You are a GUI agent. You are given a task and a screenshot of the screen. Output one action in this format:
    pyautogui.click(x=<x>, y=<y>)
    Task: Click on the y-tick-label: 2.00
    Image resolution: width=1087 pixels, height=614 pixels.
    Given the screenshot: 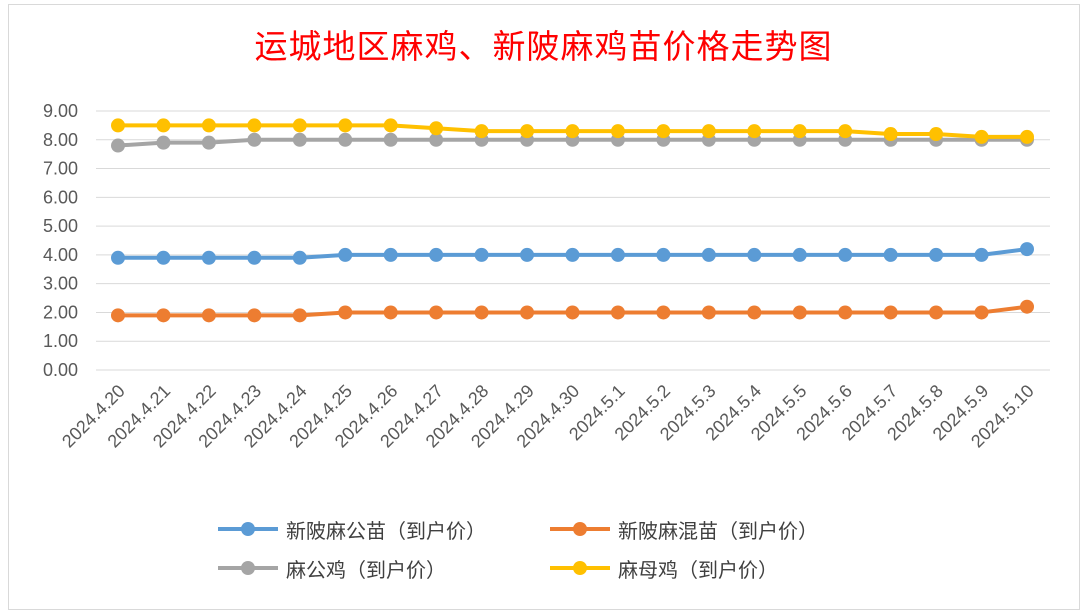 What is the action you would take?
    pyautogui.click(x=60, y=312)
    